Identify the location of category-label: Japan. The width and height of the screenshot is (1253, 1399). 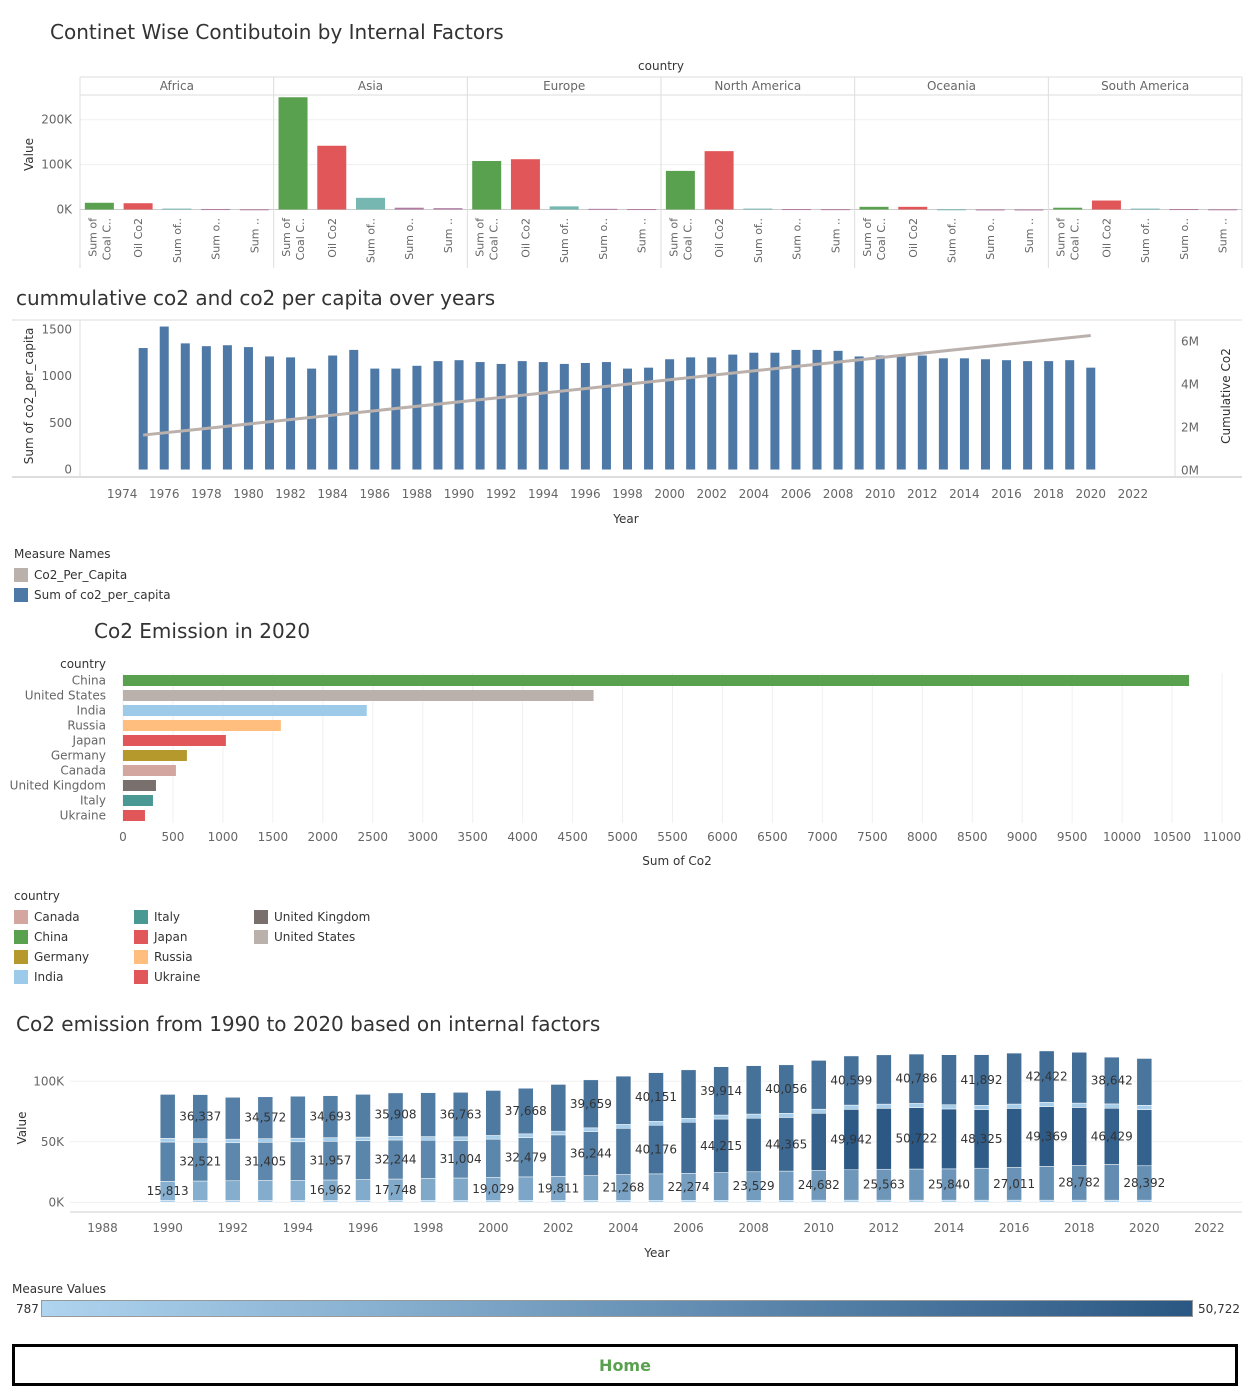
(89, 741).